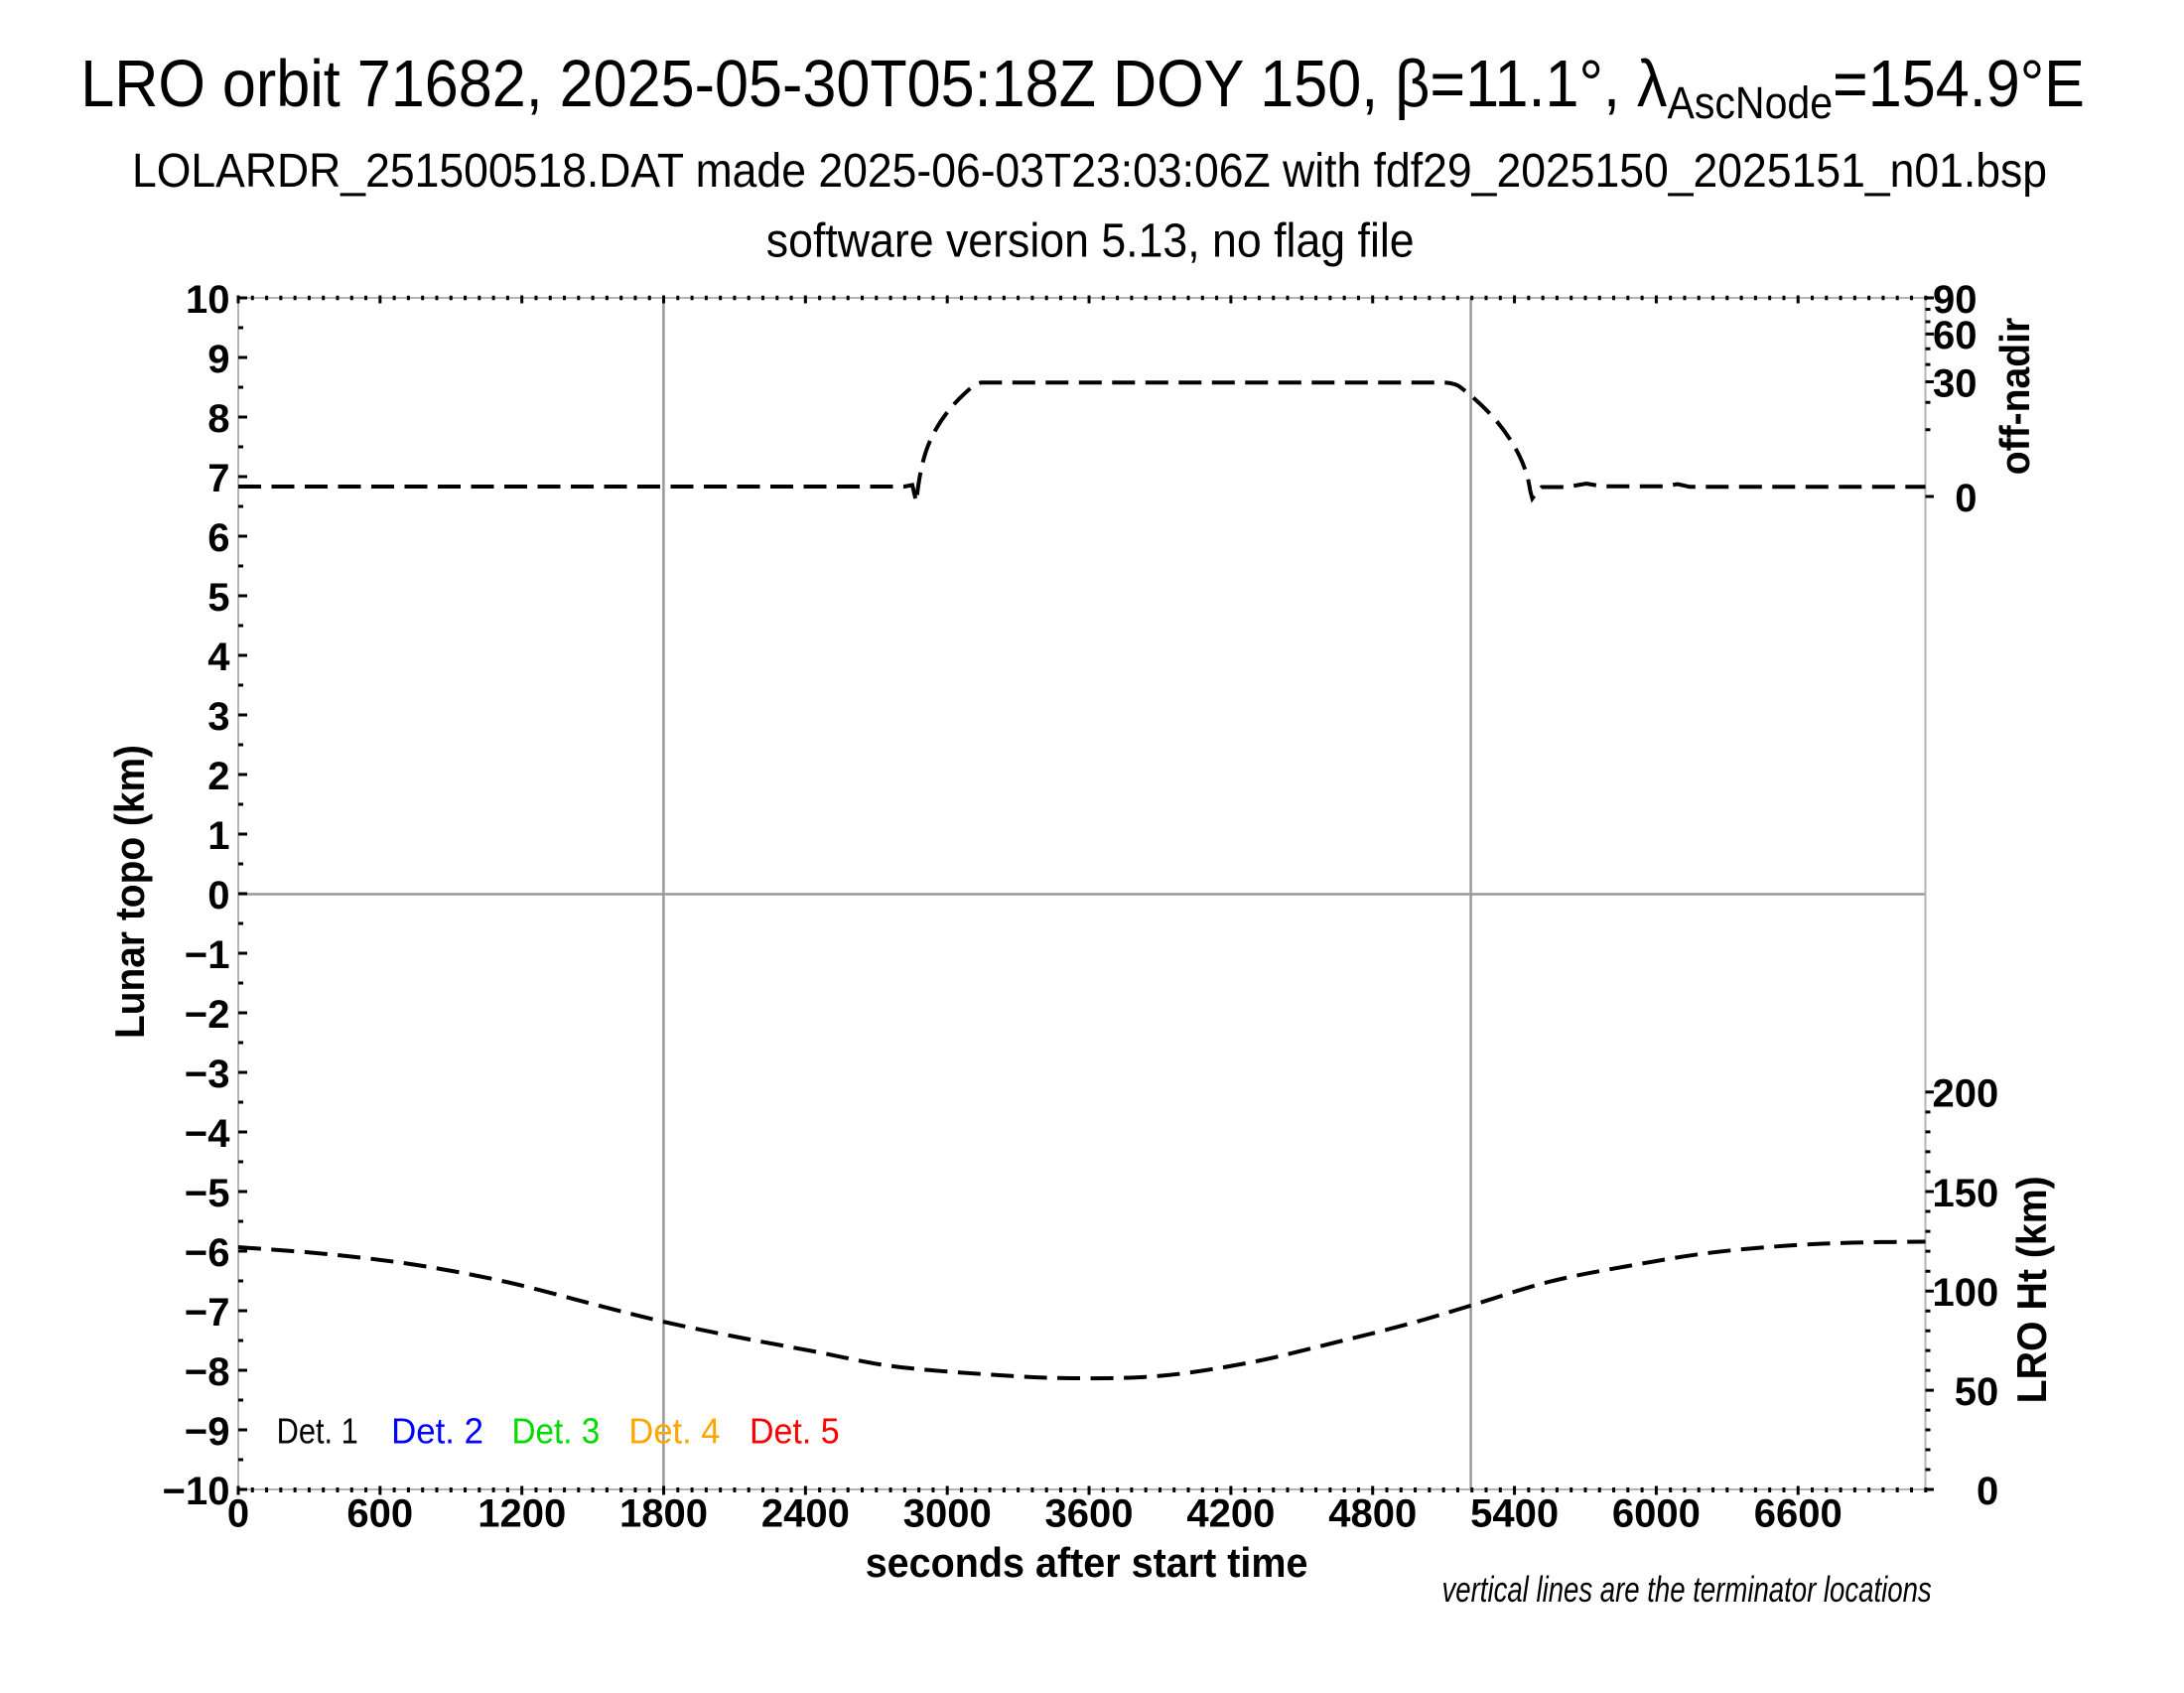  Describe the element at coordinates (207, 1193) in the screenshot. I see `svg-text: −5` at that location.